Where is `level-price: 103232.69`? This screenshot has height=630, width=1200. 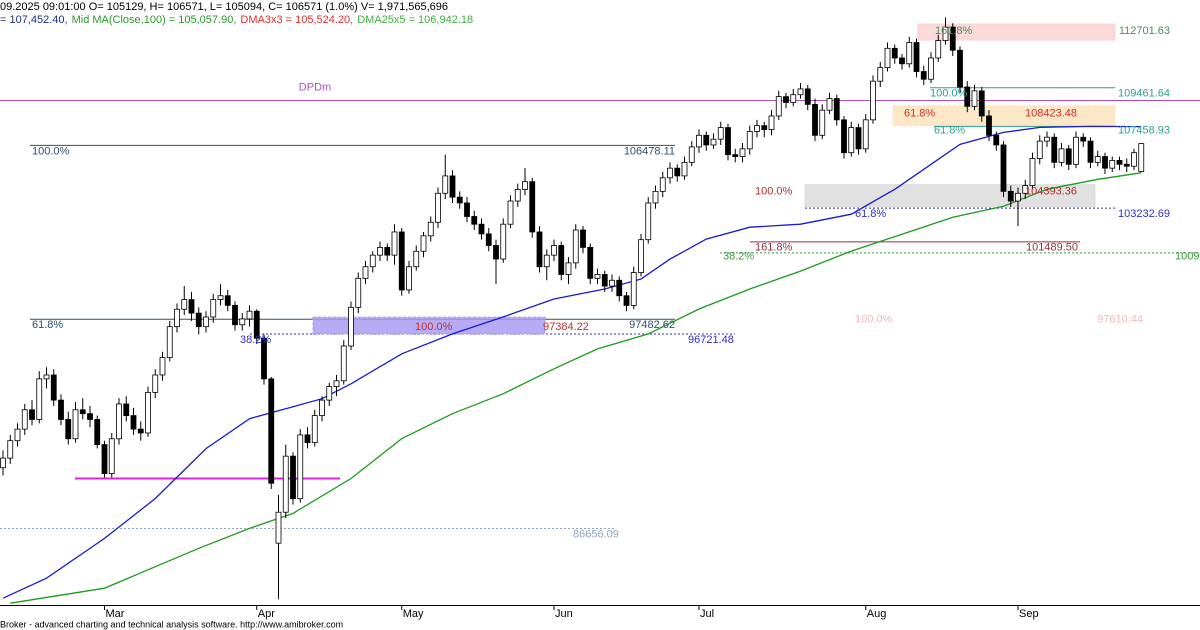
level-price: 103232.69 is located at coordinates (1144, 214).